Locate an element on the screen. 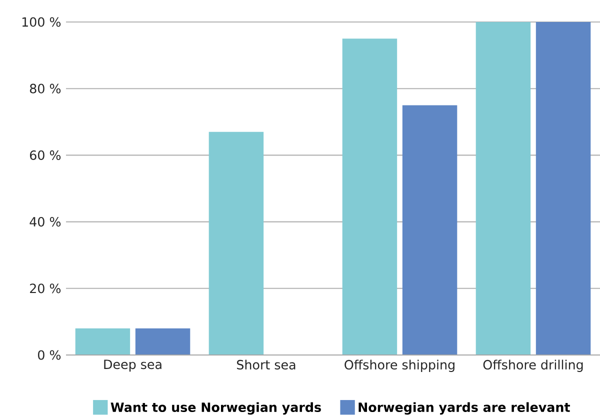 The height and width of the screenshot is (418, 600). legend-label: Want to use Norwegian yards is located at coordinates (215, 408).